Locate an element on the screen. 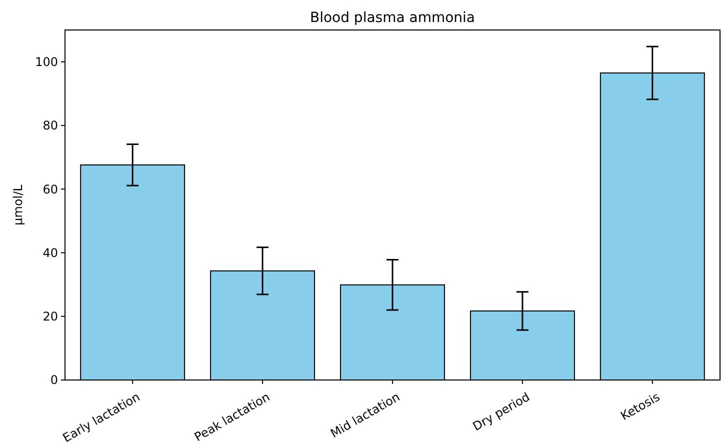 The image size is (721, 448). chart-title: Blood plasma ammonia is located at coordinates (393, 18).